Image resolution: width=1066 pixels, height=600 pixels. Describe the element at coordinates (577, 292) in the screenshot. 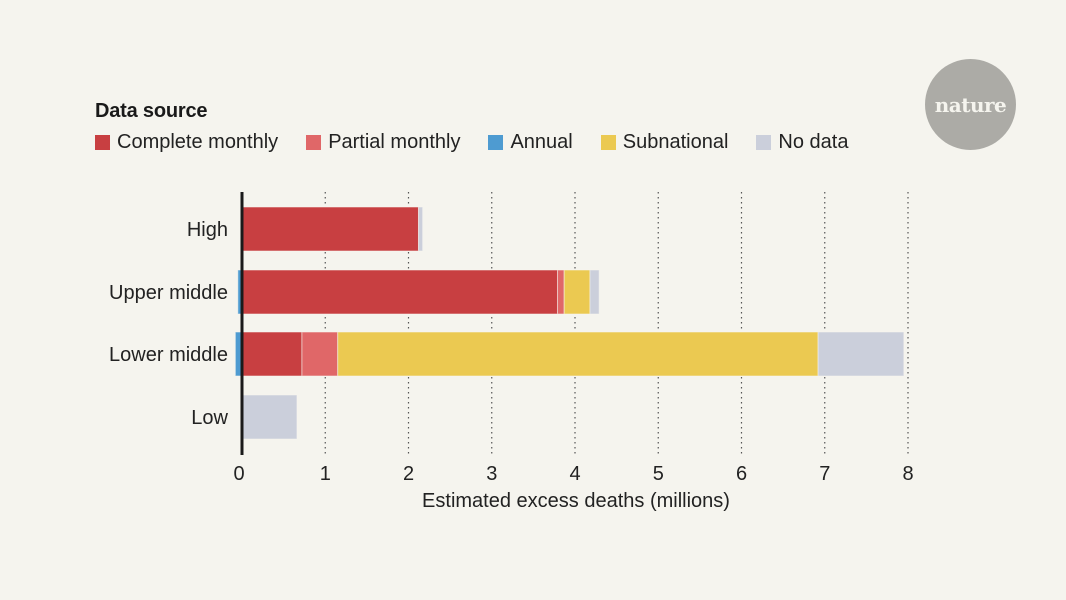

I see `bar-upper-middle-subnational` at that location.